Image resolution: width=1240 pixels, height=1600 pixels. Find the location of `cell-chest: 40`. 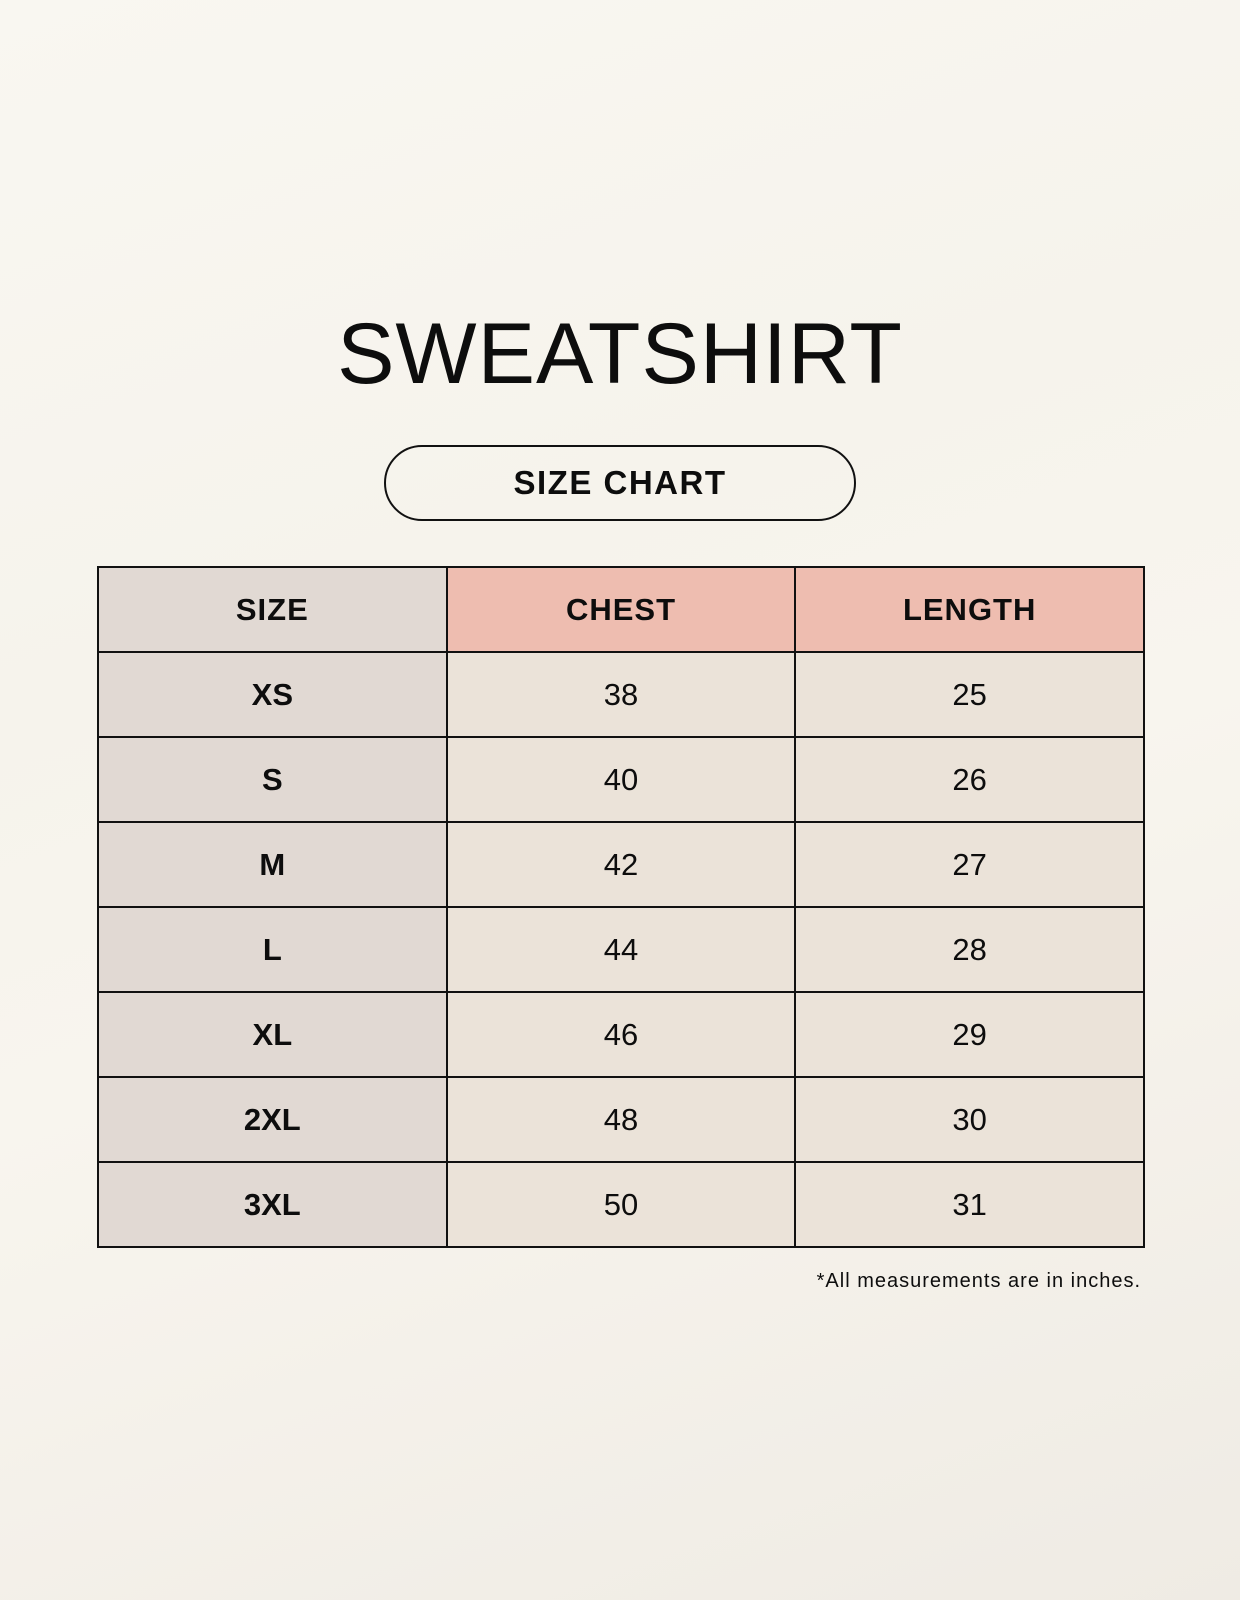

cell-chest: 40 is located at coordinates (621, 779).